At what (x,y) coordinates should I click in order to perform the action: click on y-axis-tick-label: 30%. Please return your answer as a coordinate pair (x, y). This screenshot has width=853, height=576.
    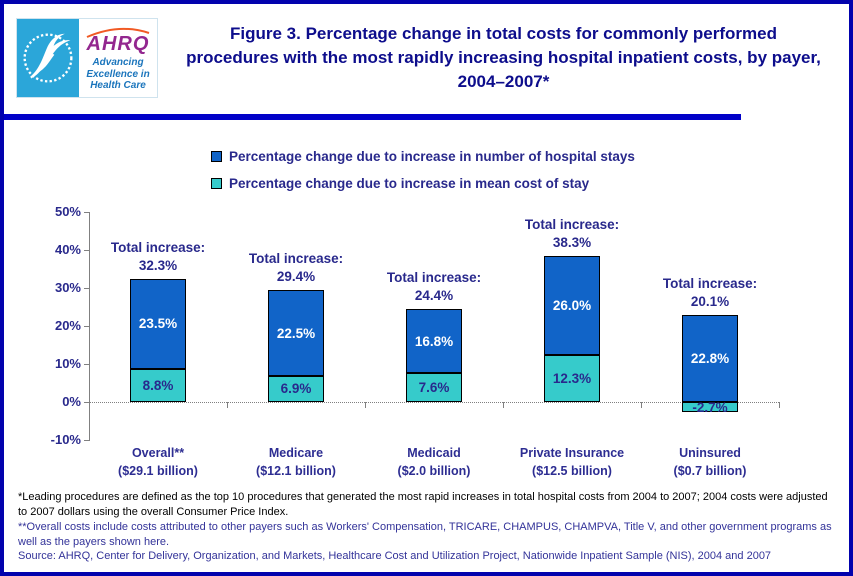
    Looking at the image, I should click on (67, 287).